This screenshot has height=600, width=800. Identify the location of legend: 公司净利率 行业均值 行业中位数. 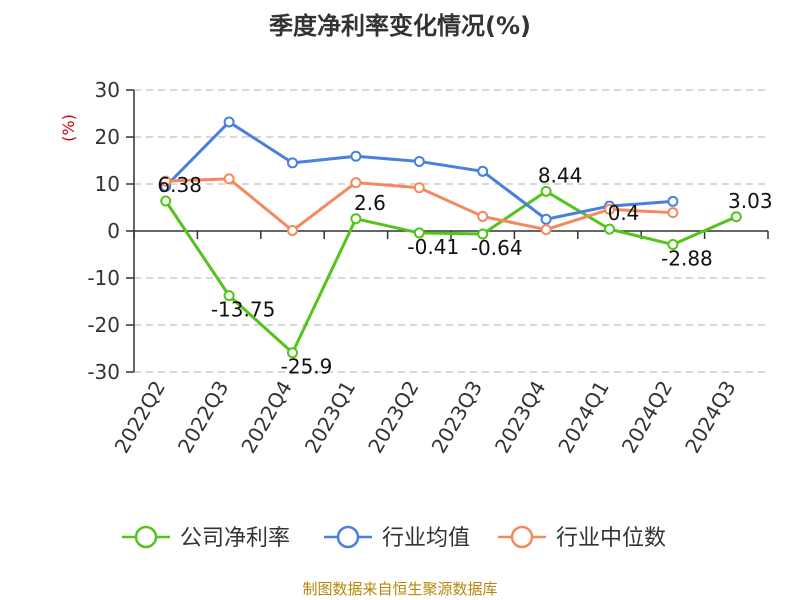
(394, 538).